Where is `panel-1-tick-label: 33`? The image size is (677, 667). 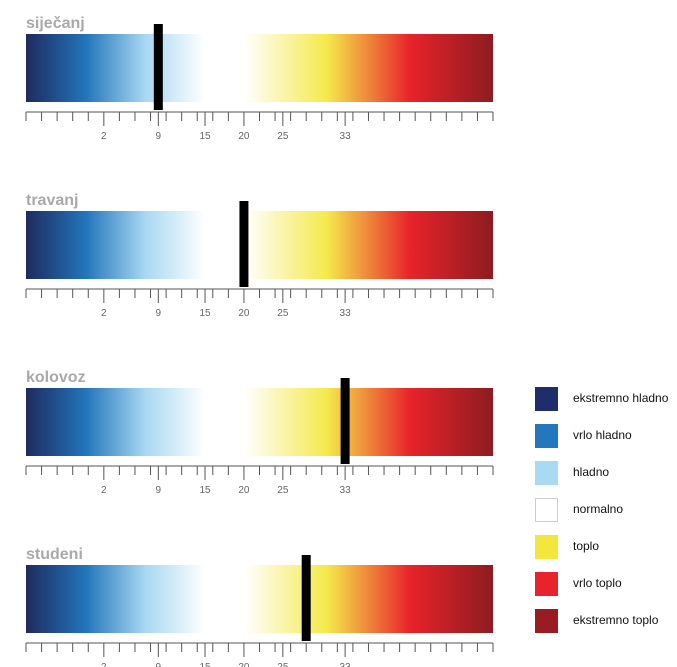 panel-1-tick-label: 33 is located at coordinates (346, 136).